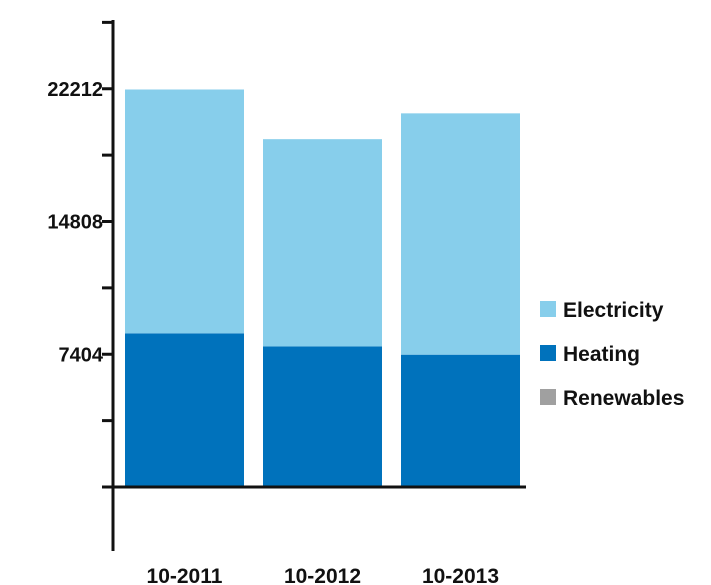  What do you see at coordinates (601, 354) in the screenshot?
I see `legend-label-heating: Heating` at bounding box center [601, 354].